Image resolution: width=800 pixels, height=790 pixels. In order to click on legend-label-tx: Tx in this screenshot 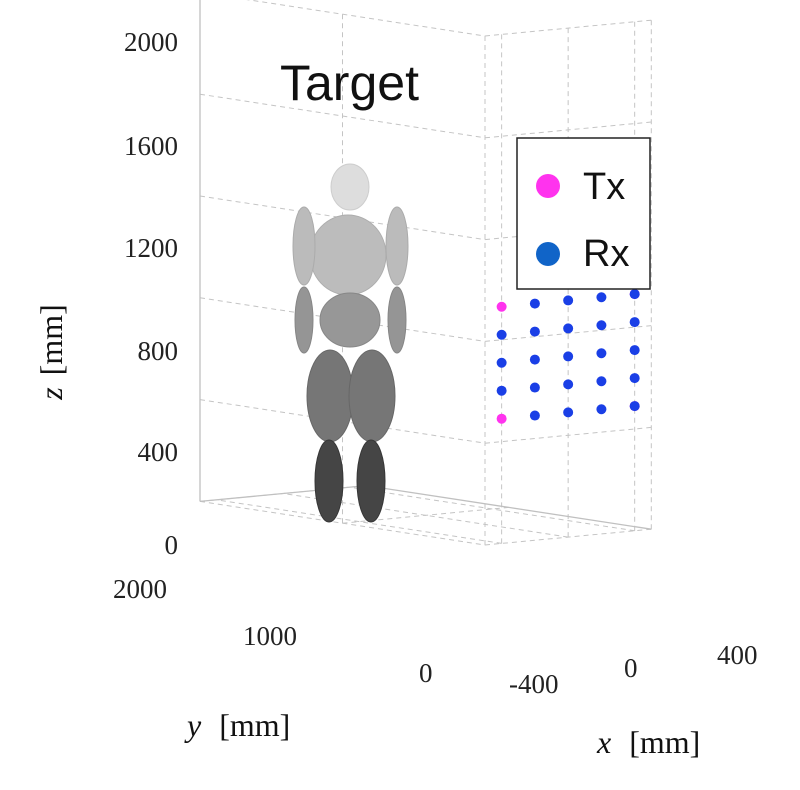, I will do `click(604, 187)`.